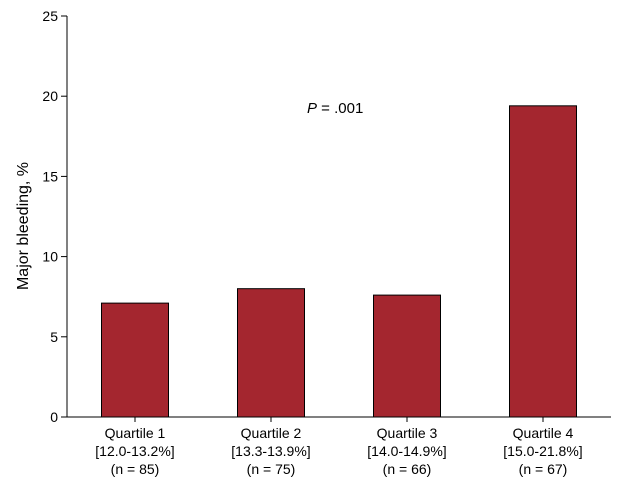 The width and height of the screenshot is (627, 483). Describe the element at coordinates (407, 433) in the screenshot. I see `x-tick-label: Quartile 3` at that location.